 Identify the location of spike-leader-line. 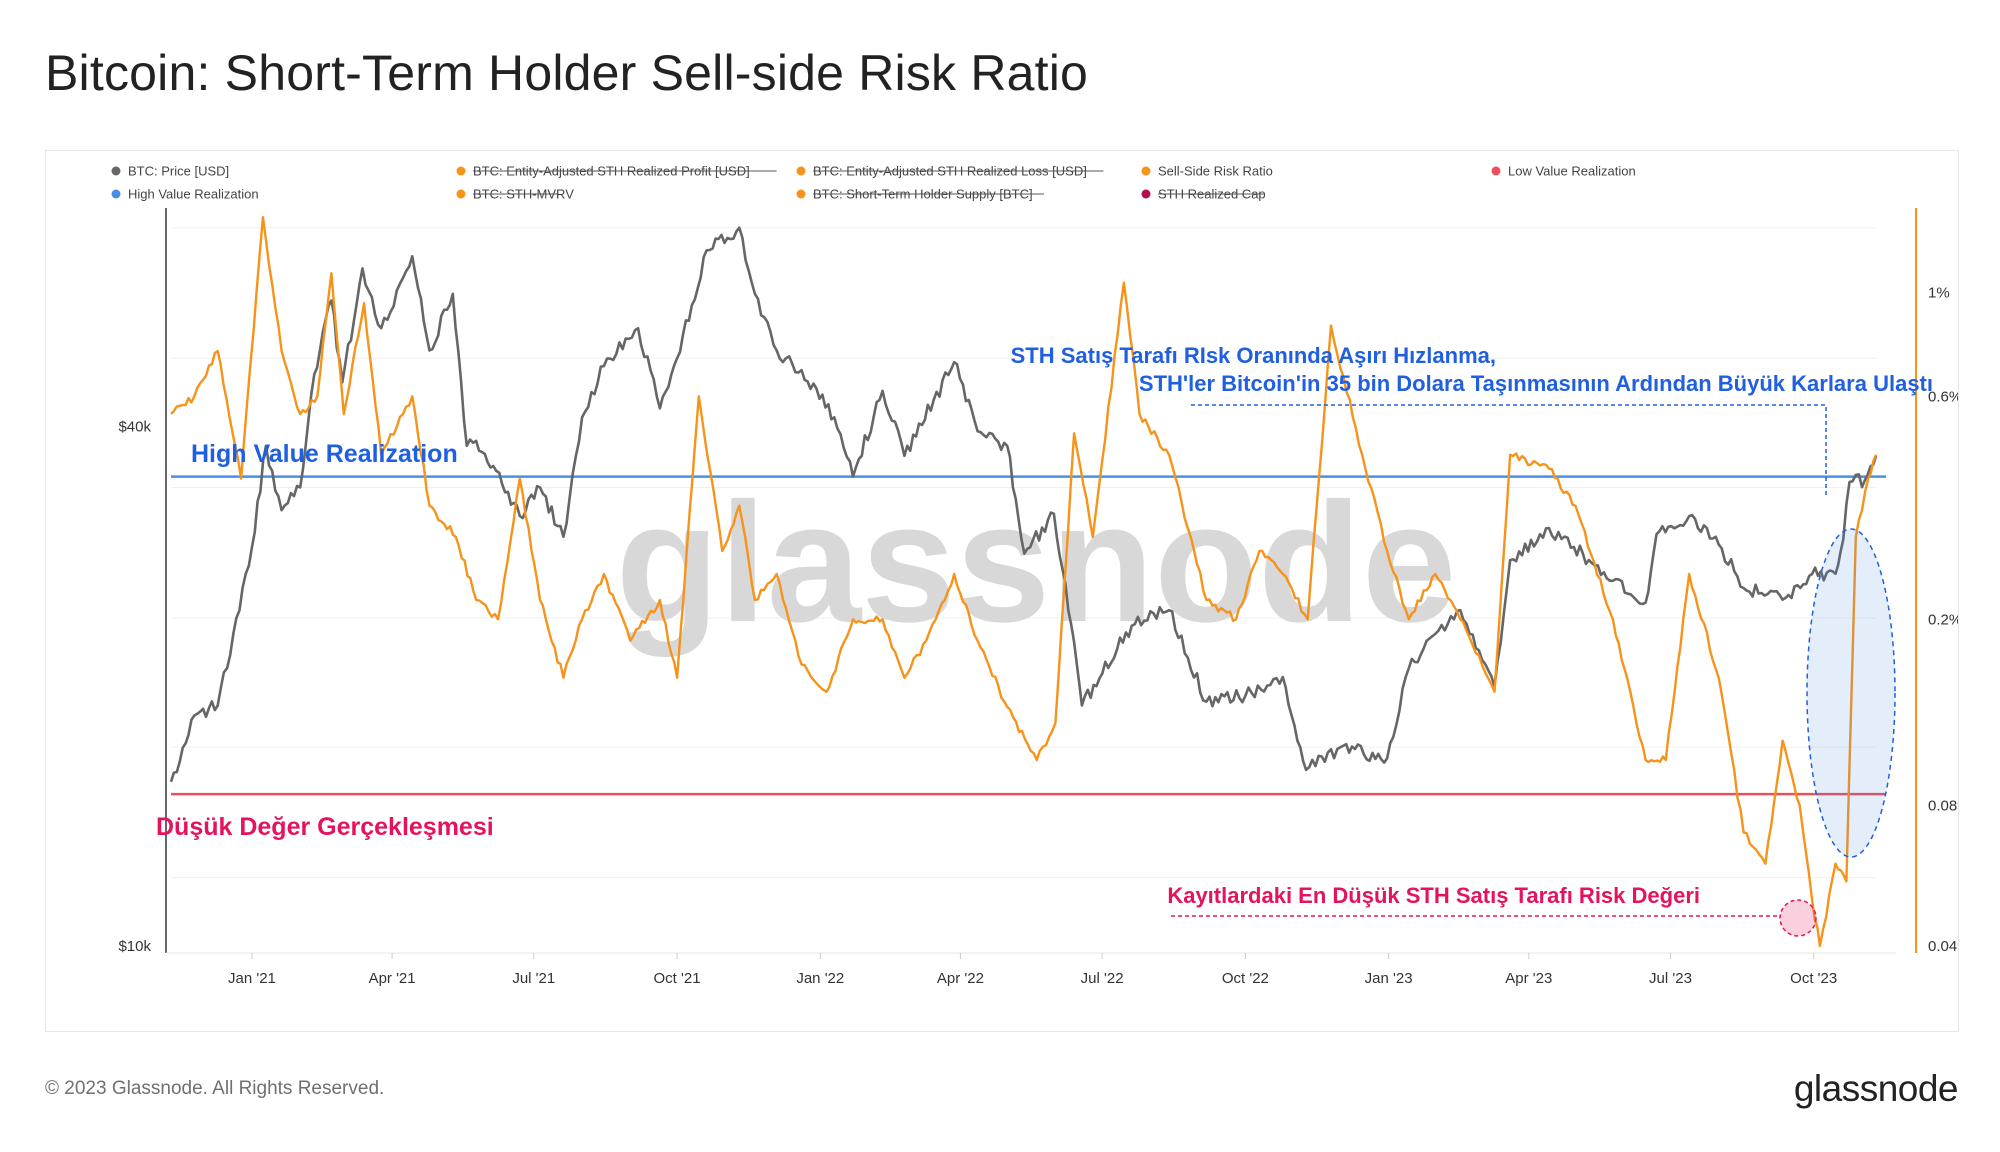
(1509, 450).